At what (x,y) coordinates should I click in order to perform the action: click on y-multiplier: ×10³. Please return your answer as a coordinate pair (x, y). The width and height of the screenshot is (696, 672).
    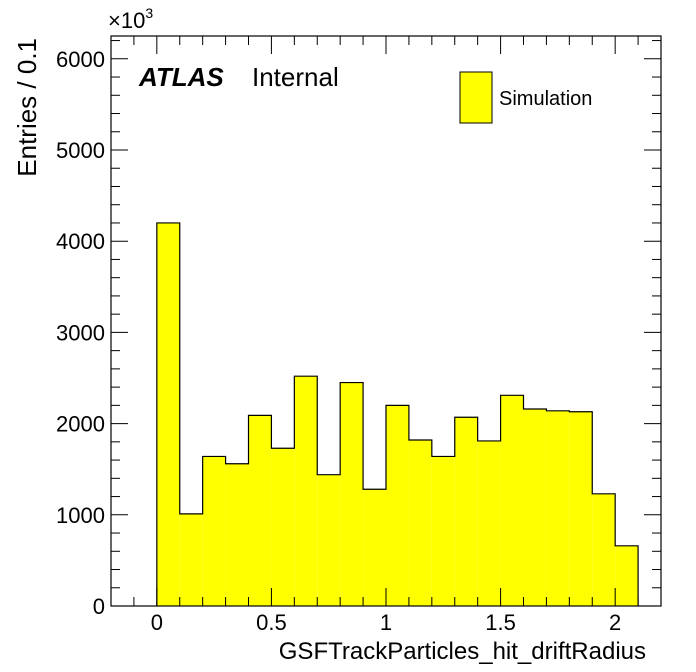
    Looking at the image, I should click on (130, 19).